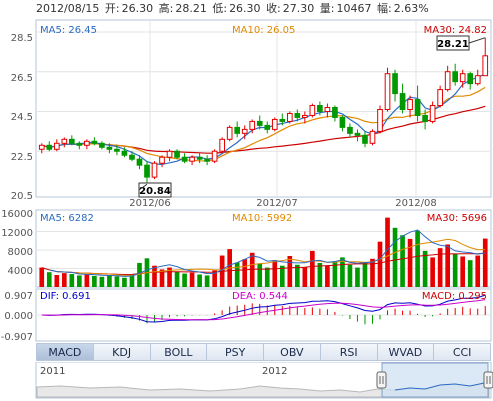 This screenshot has width=493, height=401. What do you see at coordinates (416, 203) in the screenshot?
I see `x-tick-aug: 2012/08` at bounding box center [416, 203].